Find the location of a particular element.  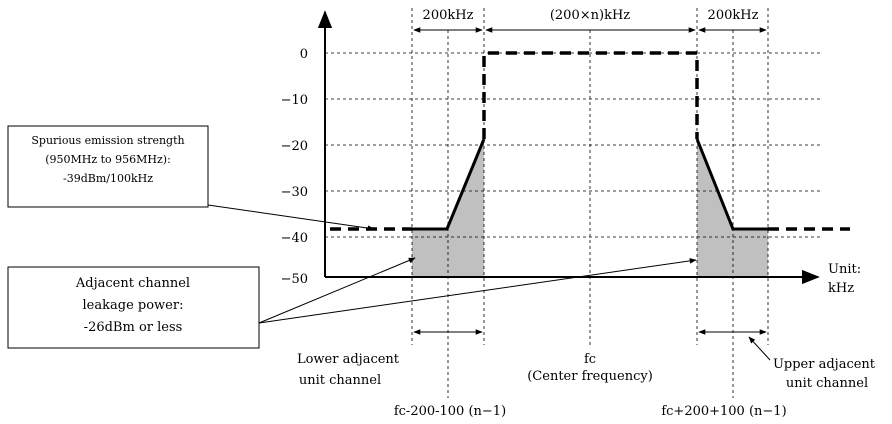

leakage-pointer-lower is located at coordinates (337, 290).